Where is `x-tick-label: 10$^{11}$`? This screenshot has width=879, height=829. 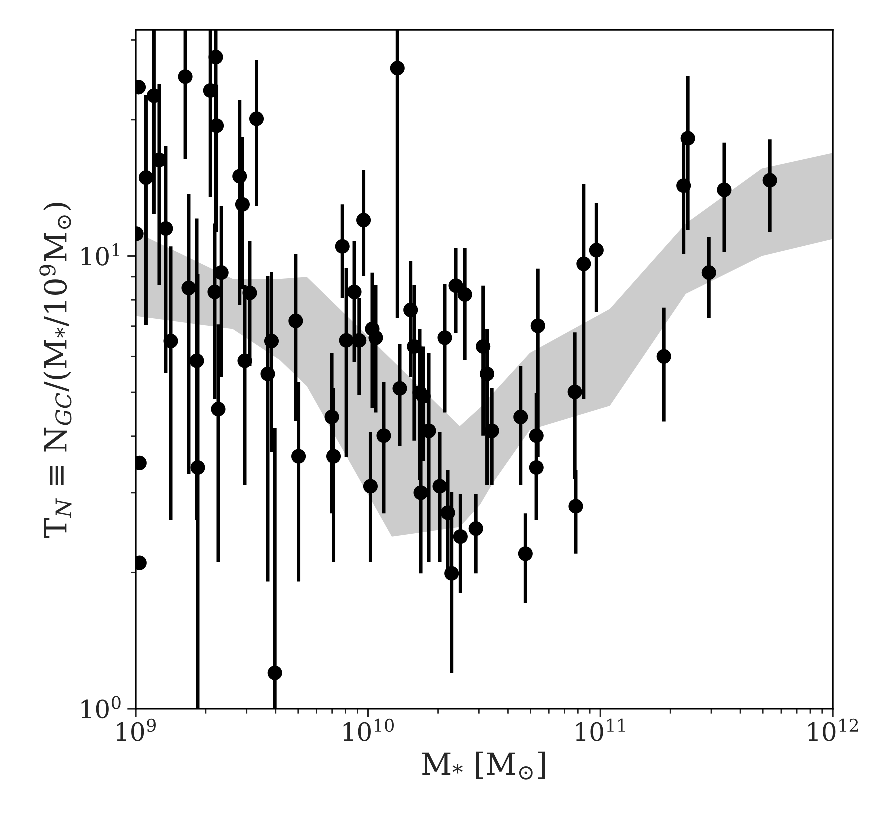
x-tick-label: 10$^{11}$ is located at coordinates (600, 730).